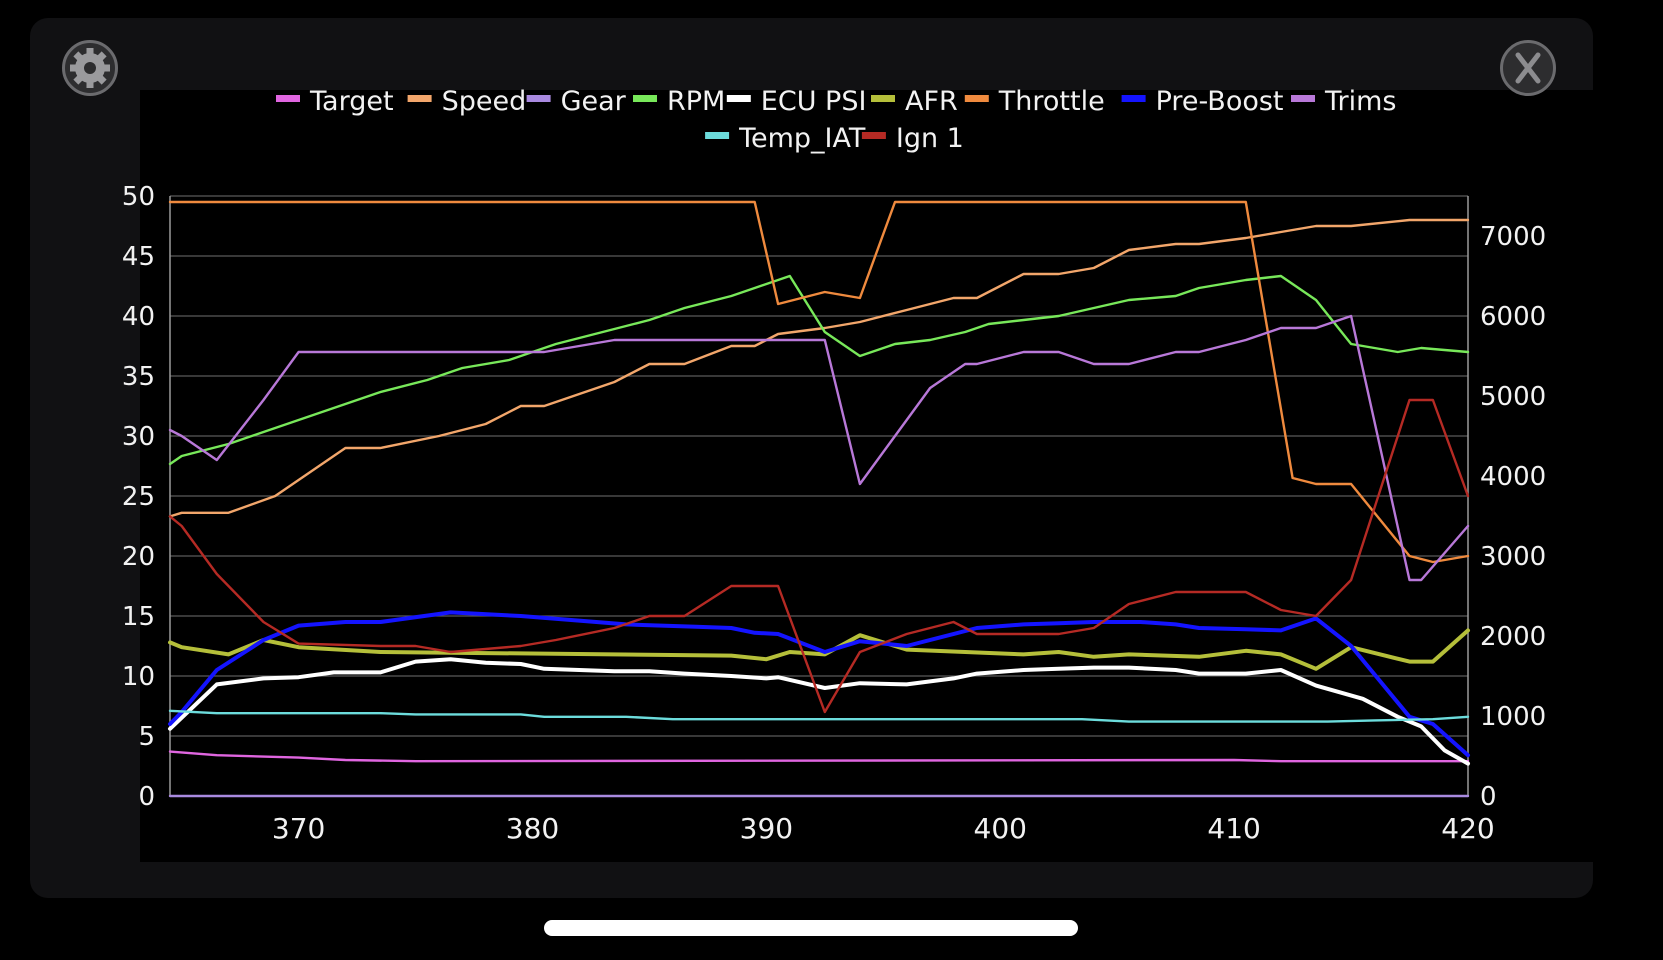 The height and width of the screenshot is (960, 1663). What do you see at coordinates (351, 101) in the screenshot?
I see `legend-label: Target` at bounding box center [351, 101].